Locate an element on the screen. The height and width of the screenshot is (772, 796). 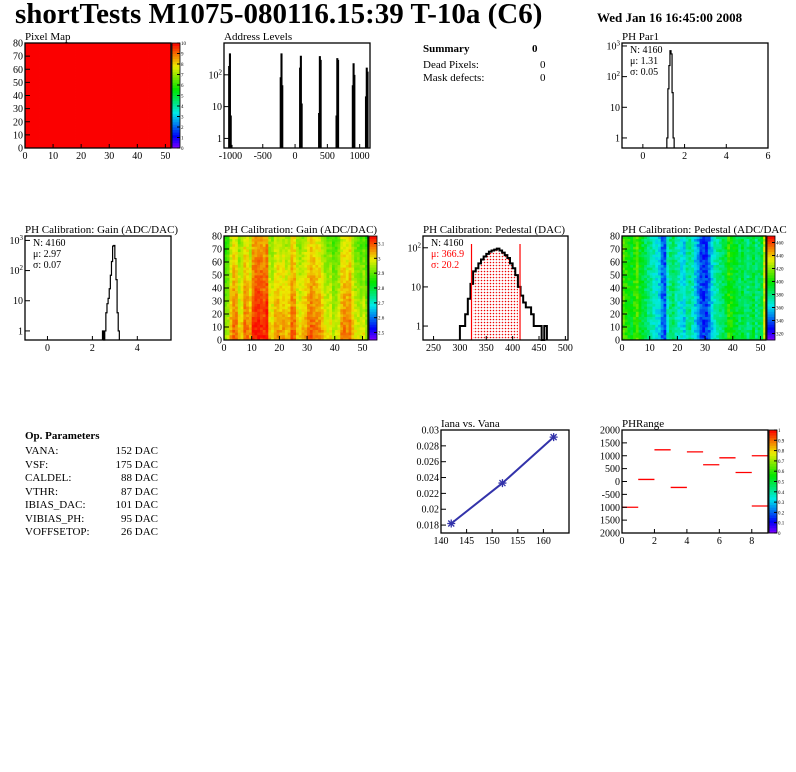
pixel-map-xtick-label: 20 is located at coordinates (81, 156).